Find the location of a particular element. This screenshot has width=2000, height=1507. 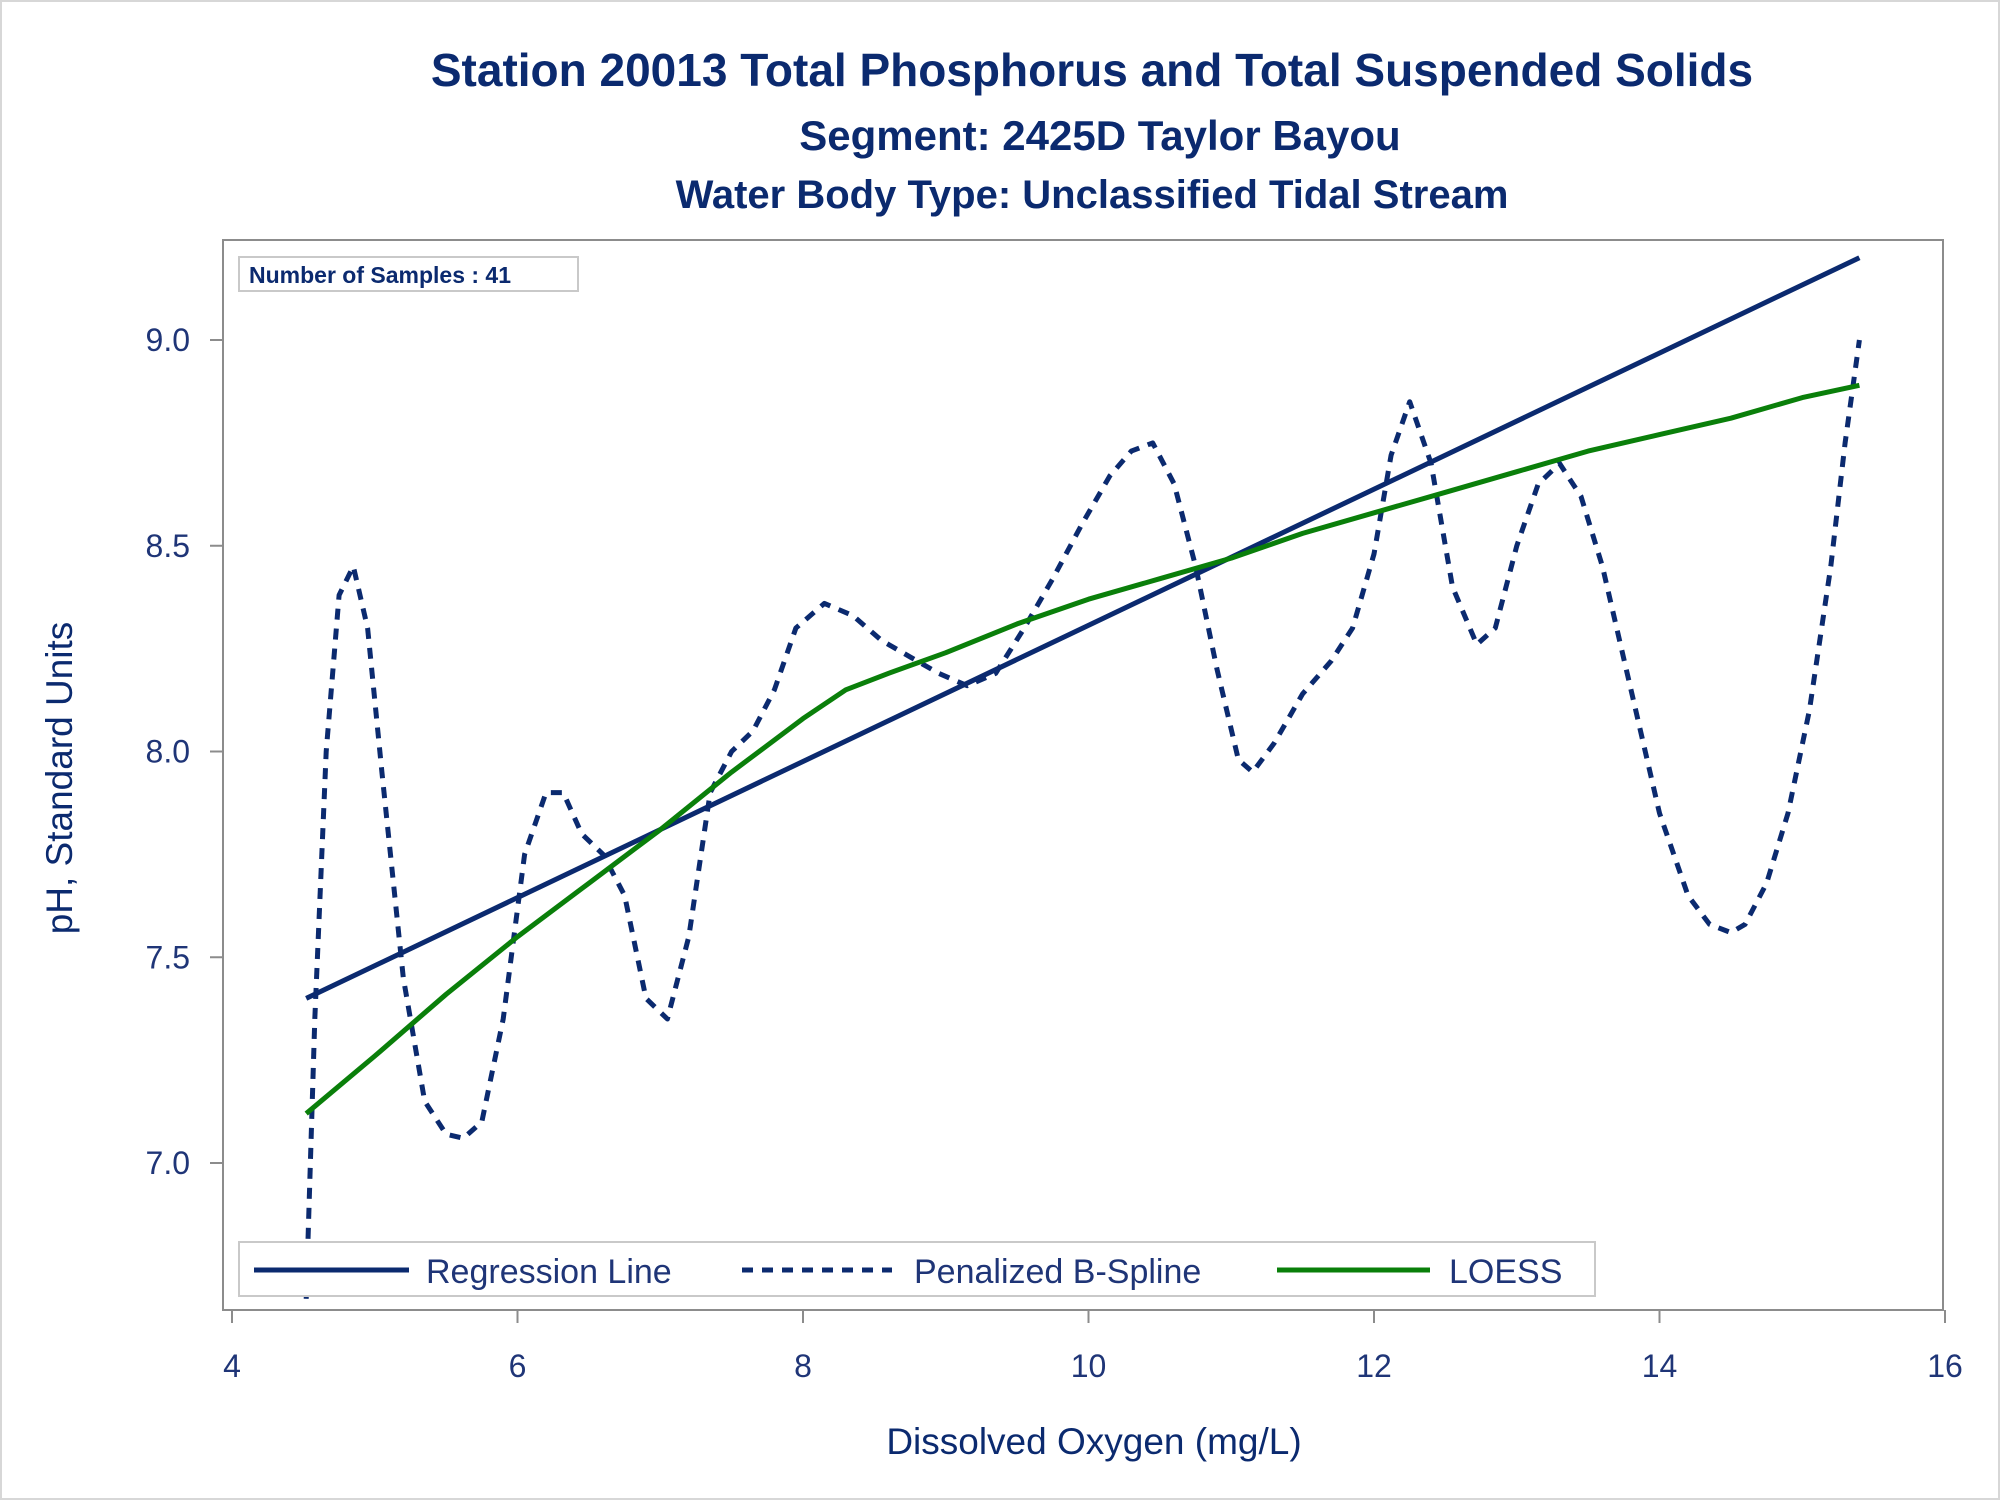

y-tick-label: 7.5 is located at coordinates (168, 957).